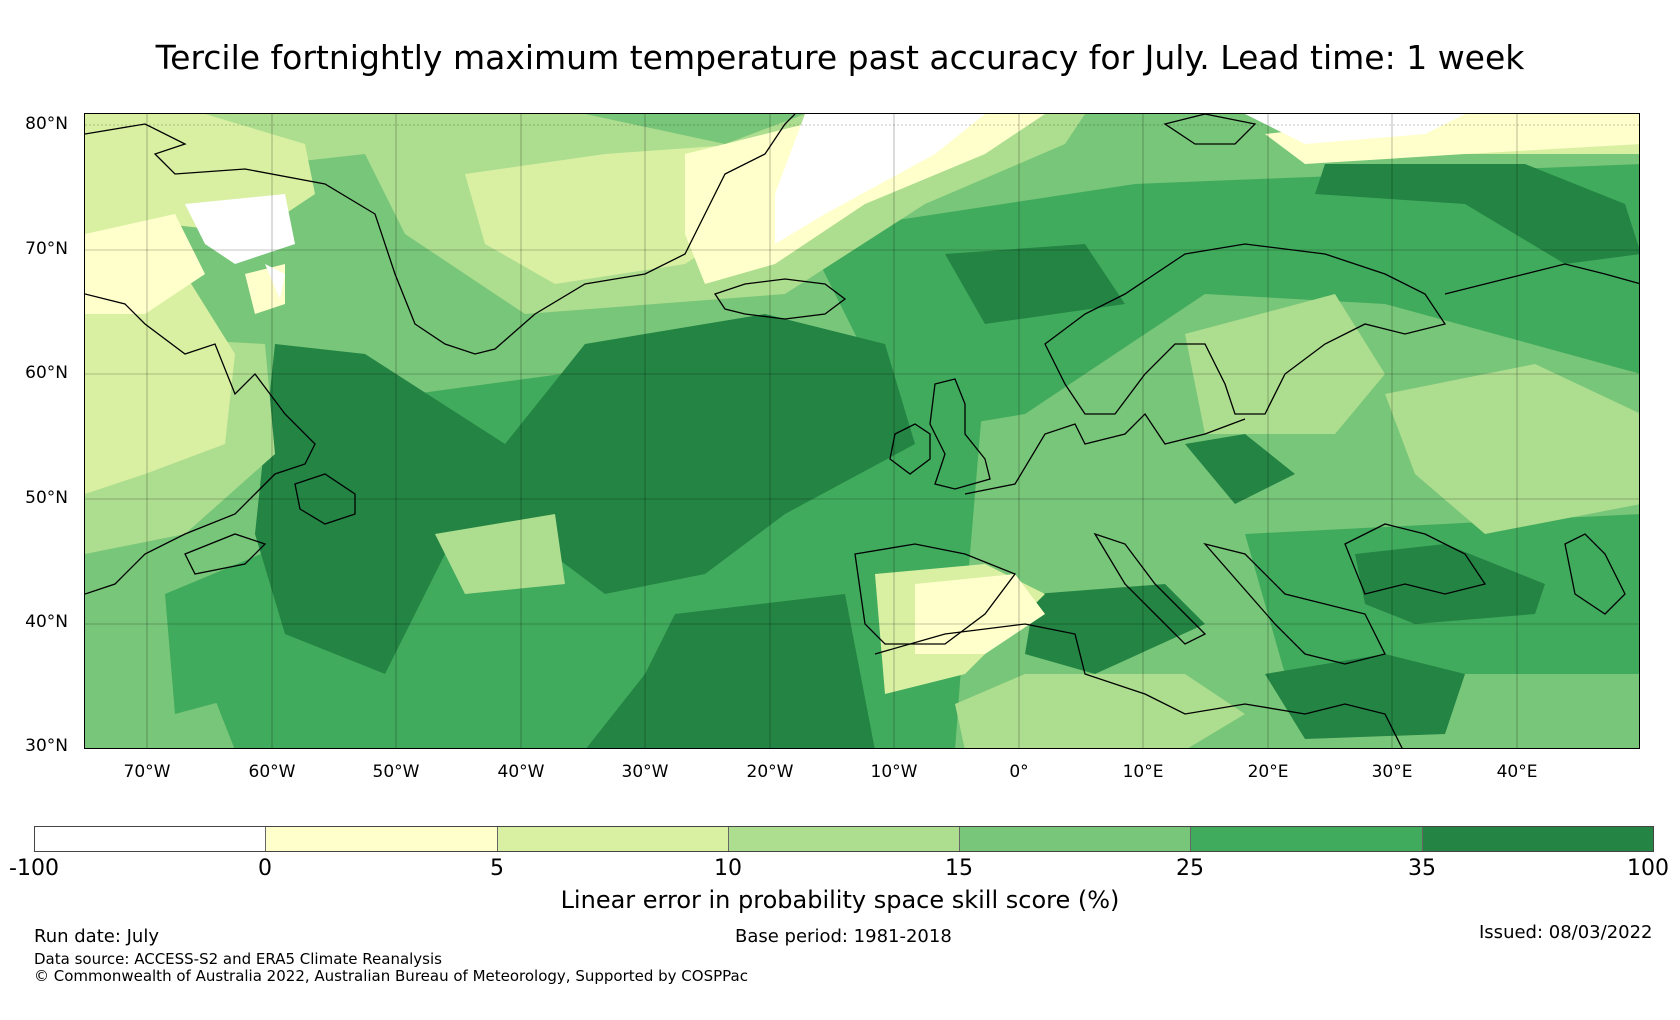 The height and width of the screenshot is (1020, 1680). I want to click on lon-label-60w: 60°W, so click(272, 772).